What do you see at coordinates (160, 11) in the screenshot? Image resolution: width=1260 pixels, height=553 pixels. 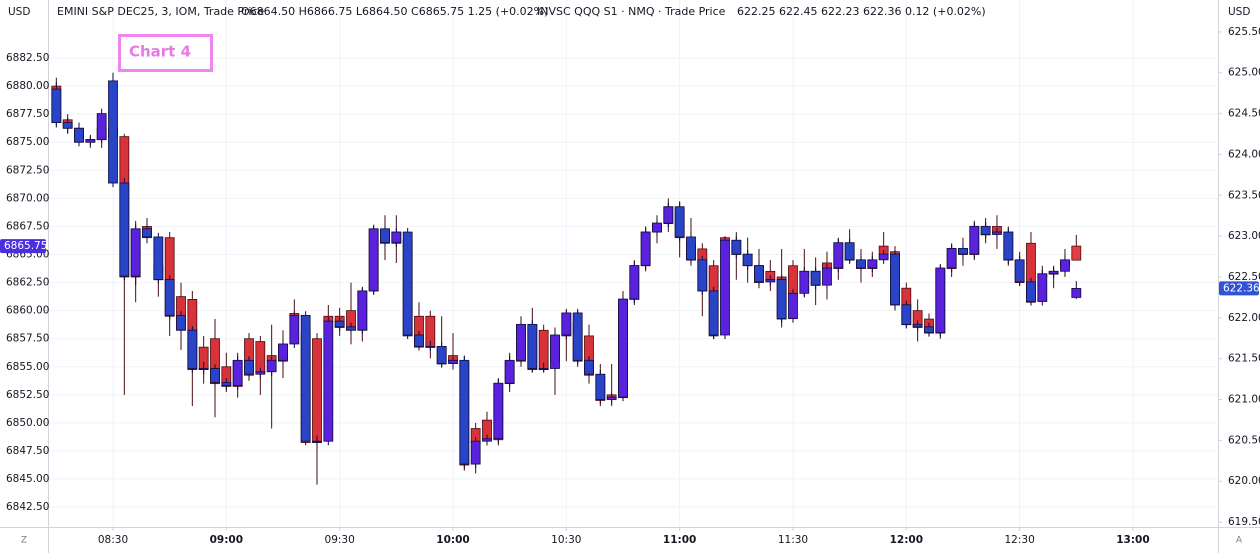 I see `legend-name: EMINI S&P DEC25, 3, IOM, Trade Price` at bounding box center [160, 11].